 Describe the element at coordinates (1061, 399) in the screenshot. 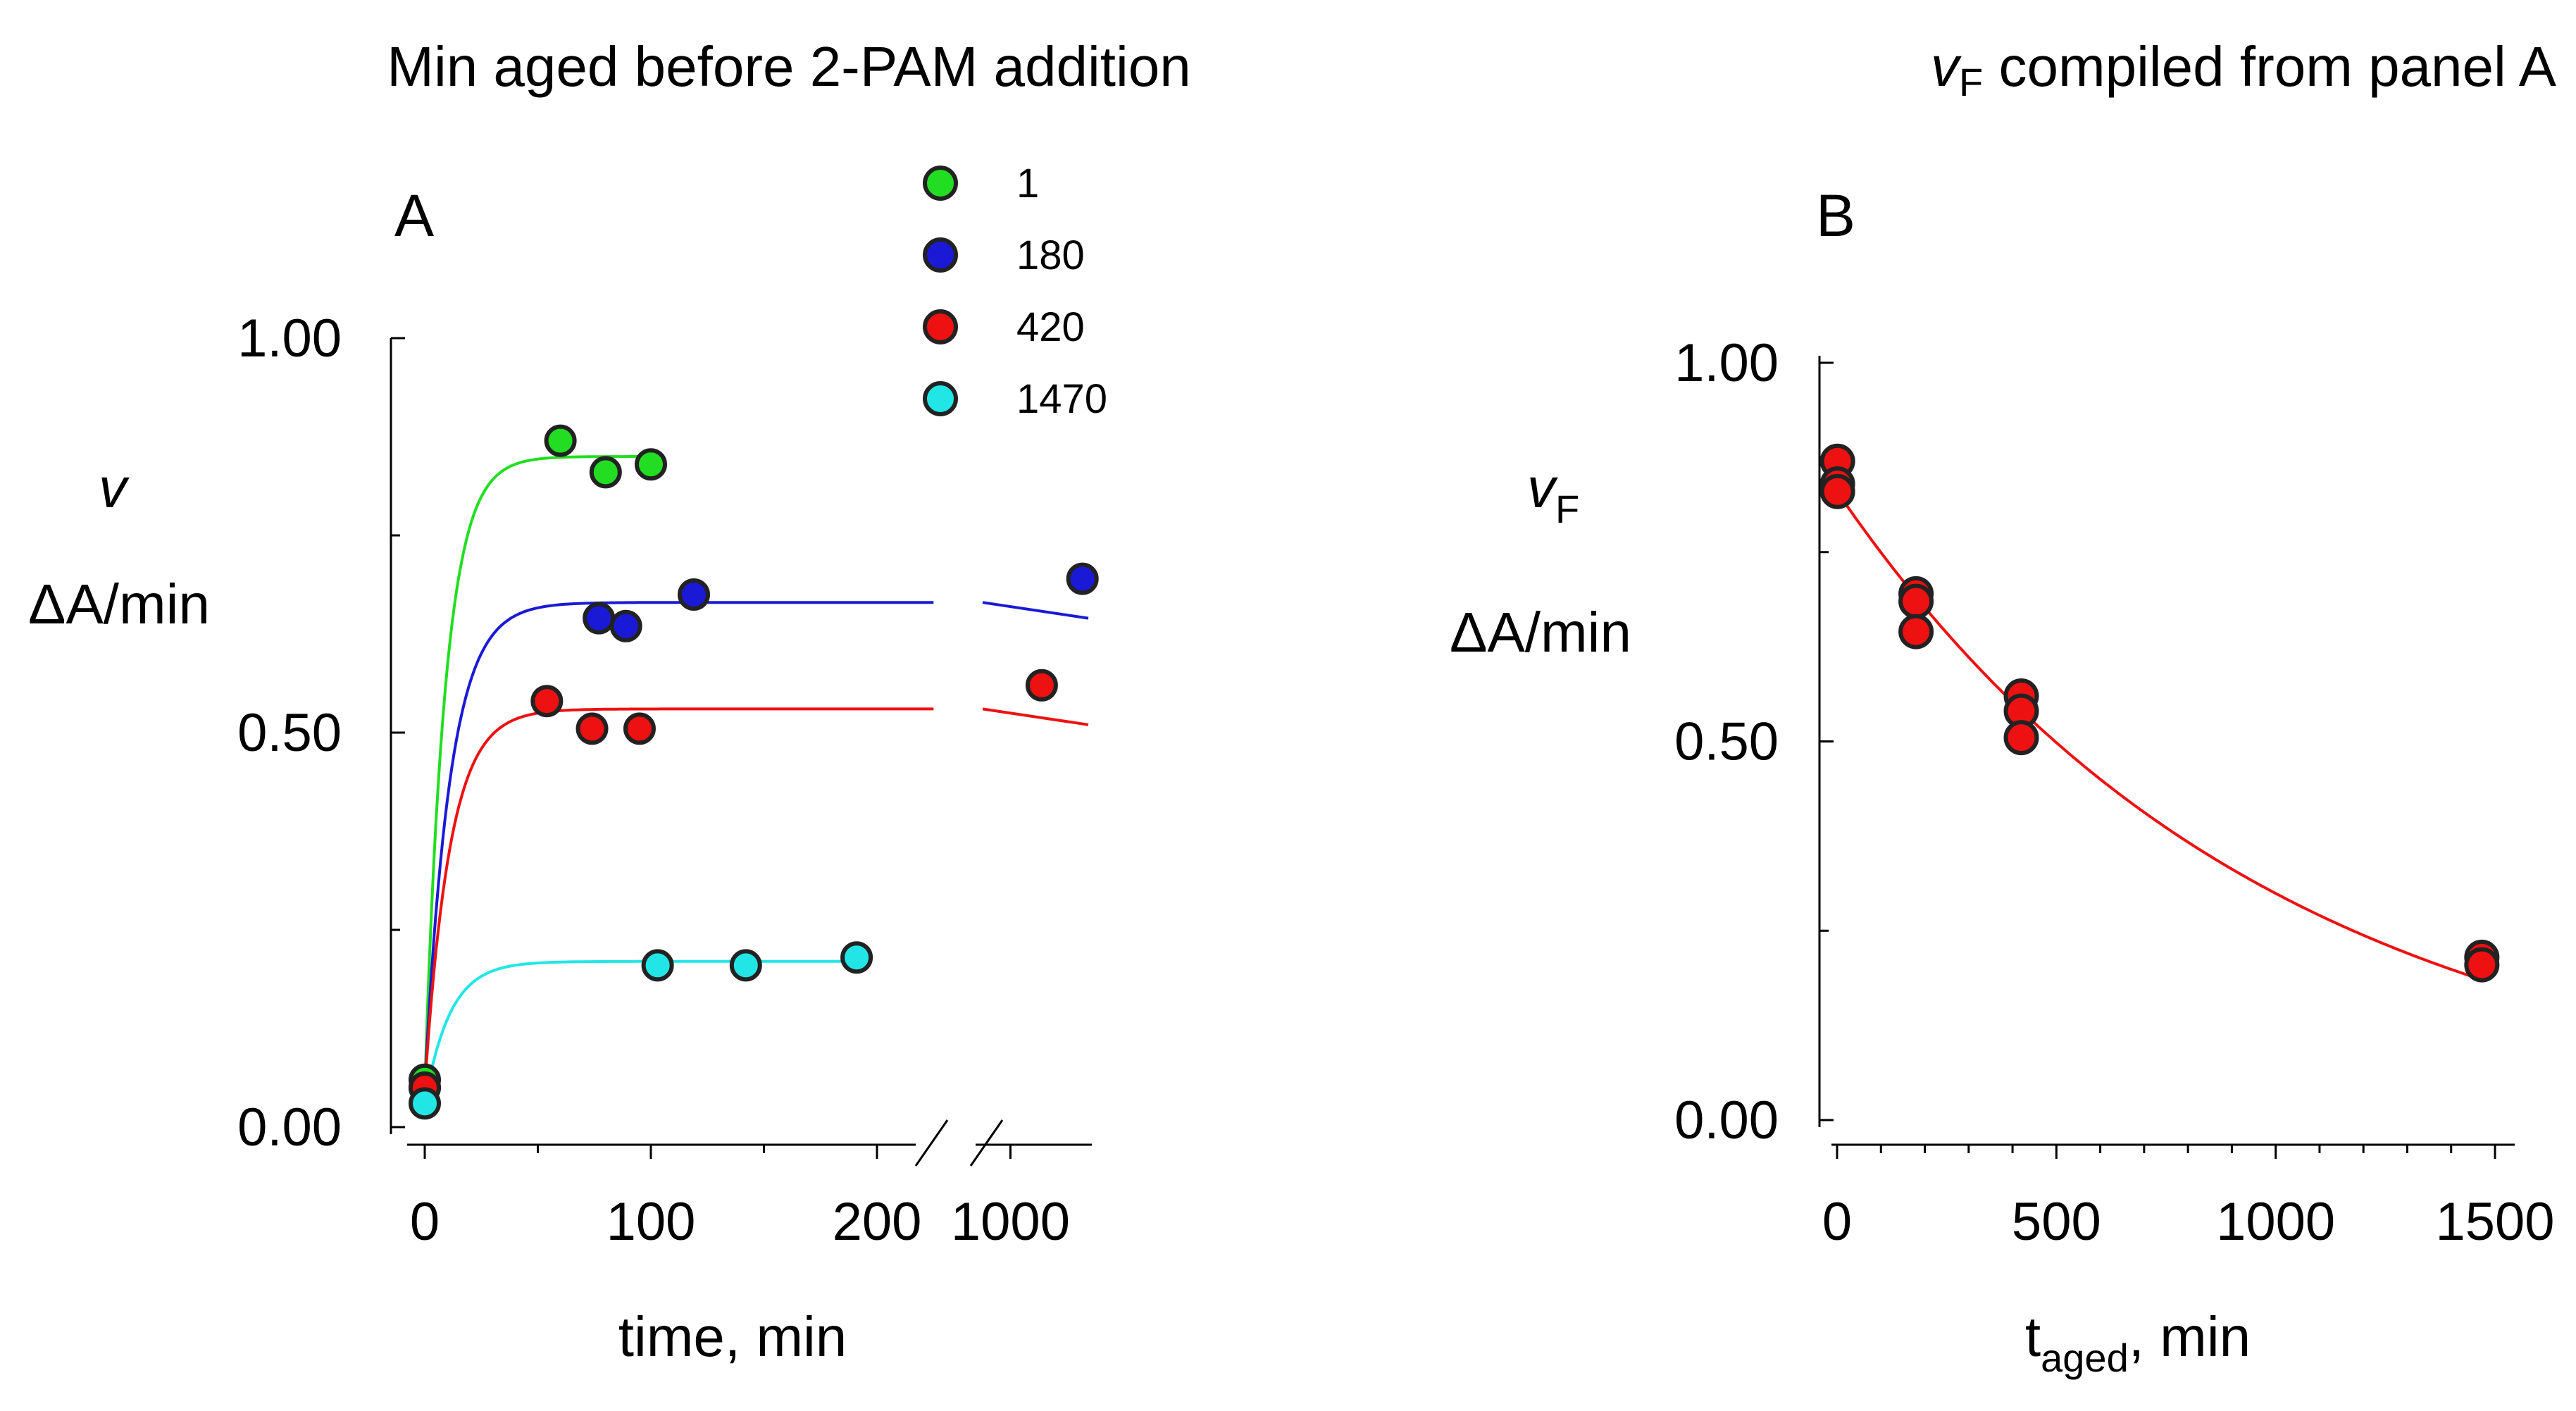

I see `panel-a-legend-label-1470: 1470` at that location.